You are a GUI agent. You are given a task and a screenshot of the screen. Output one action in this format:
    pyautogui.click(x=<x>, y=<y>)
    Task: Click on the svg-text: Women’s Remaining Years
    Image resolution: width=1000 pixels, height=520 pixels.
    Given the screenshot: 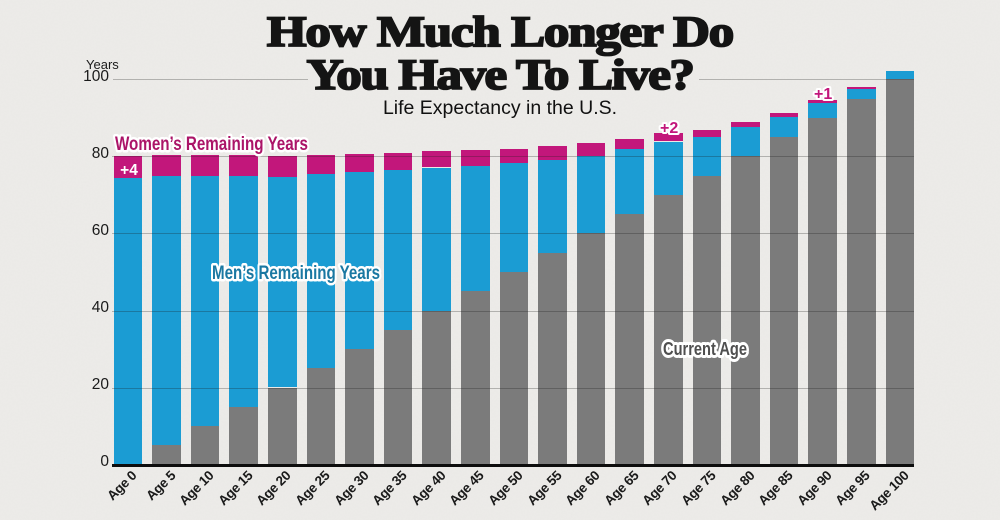 What is the action you would take?
    pyautogui.click(x=211, y=144)
    